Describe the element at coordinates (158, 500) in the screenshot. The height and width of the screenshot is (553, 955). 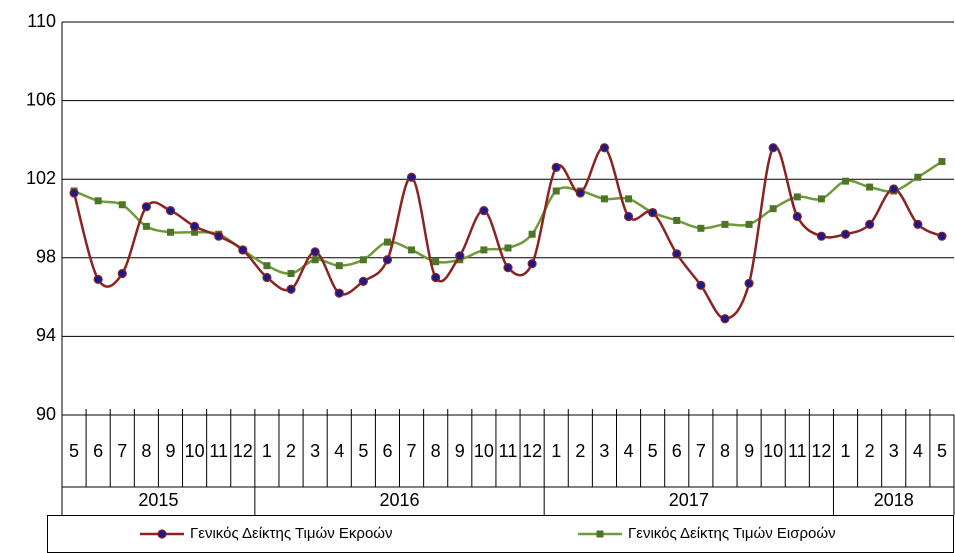
I see `x-group-label: 2015` at that location.